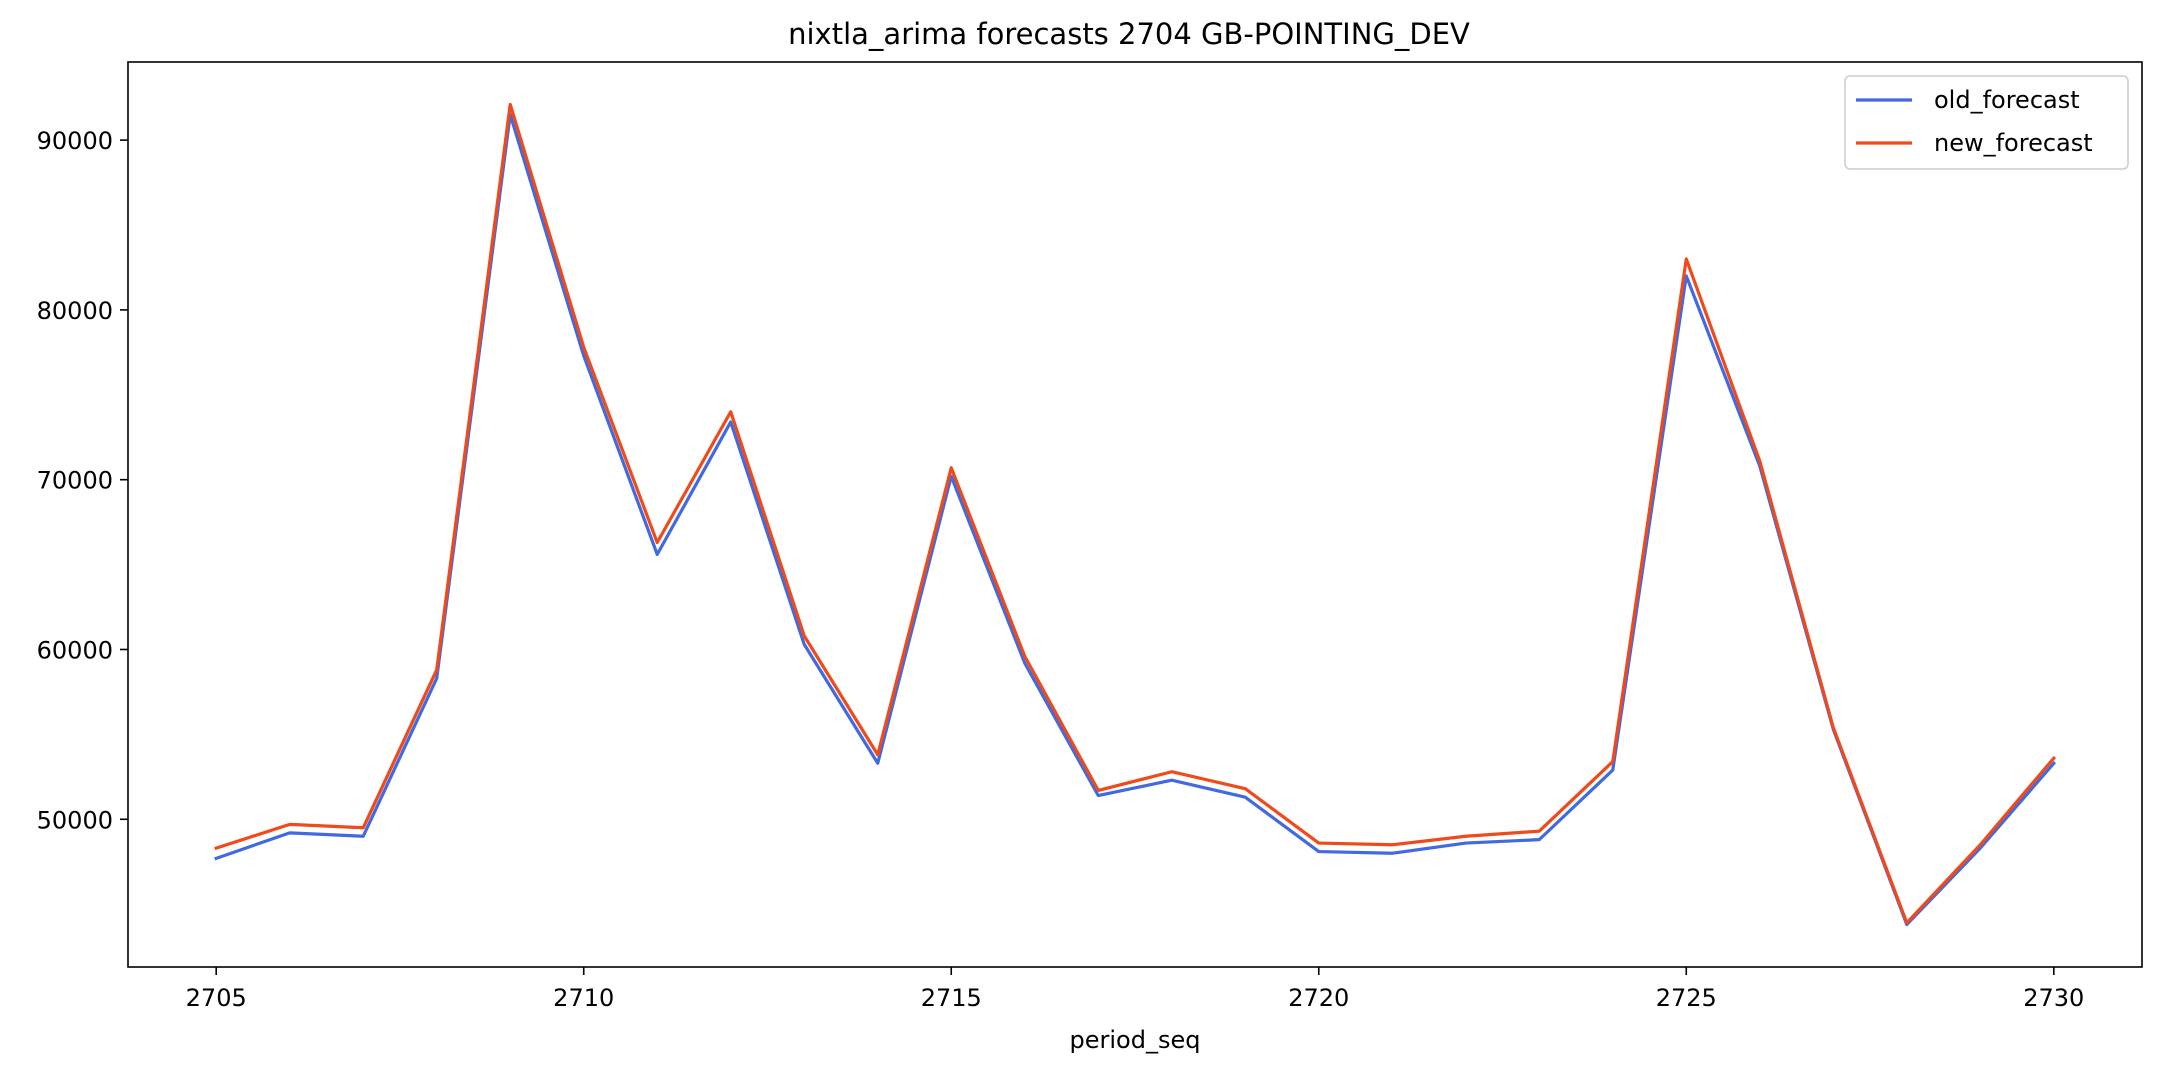 This screenshot has width=2162, height=1076. I want to click on x-tick-label: 2720, so click(1318, 998).